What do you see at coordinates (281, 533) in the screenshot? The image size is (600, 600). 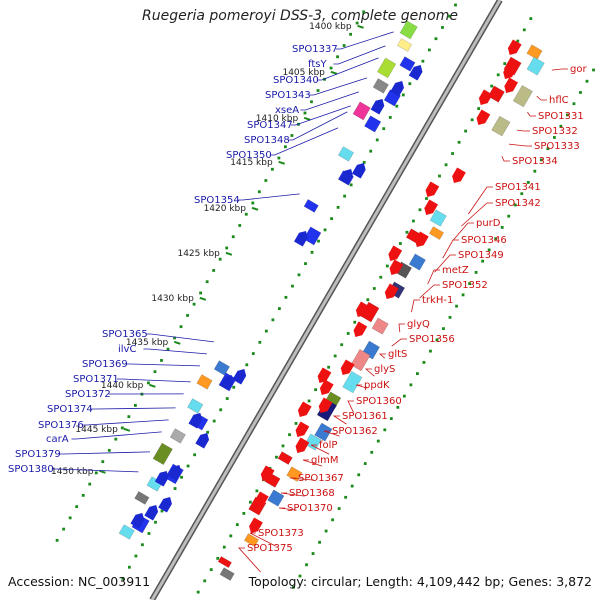 I see `right-gene-label: SPO1373` at bounding box center [281, 533].